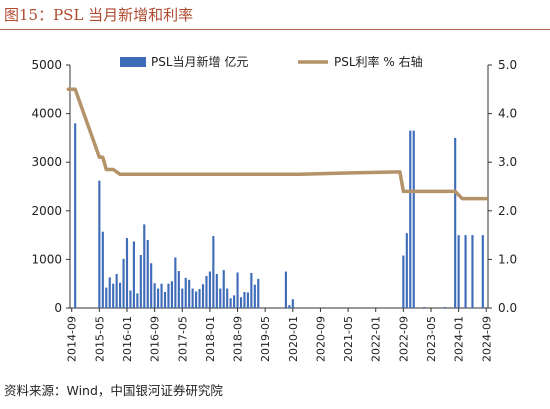 Image resolution: width=550 pixels, height=409 pixels. I want to click on title-divider, so click(275, 29).